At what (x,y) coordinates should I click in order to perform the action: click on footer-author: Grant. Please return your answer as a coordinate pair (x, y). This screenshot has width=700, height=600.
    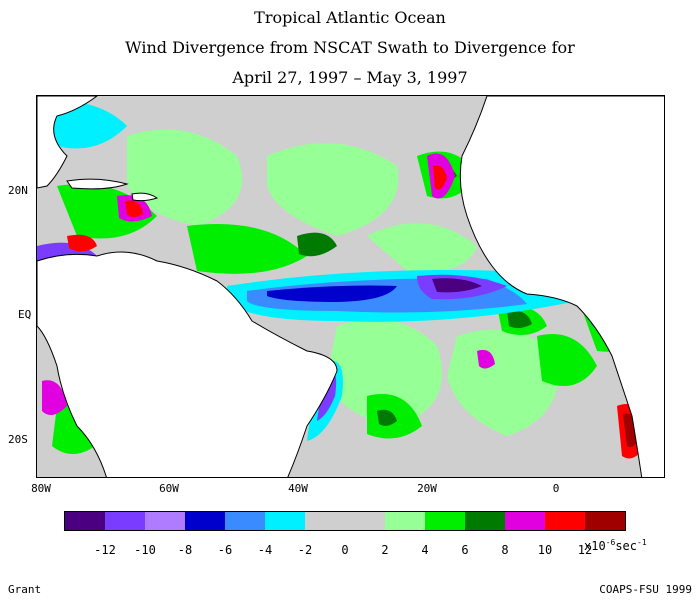
    Looking at the image, I should click on (25, 589).